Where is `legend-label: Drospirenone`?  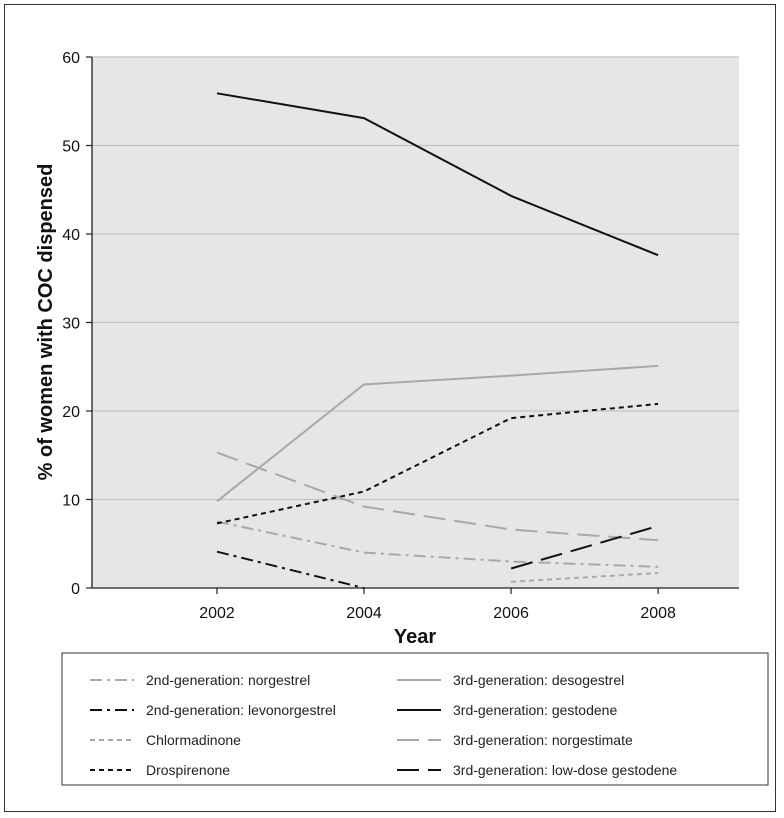 legend-label: Drospirenone is located at coordinates (188, 770).